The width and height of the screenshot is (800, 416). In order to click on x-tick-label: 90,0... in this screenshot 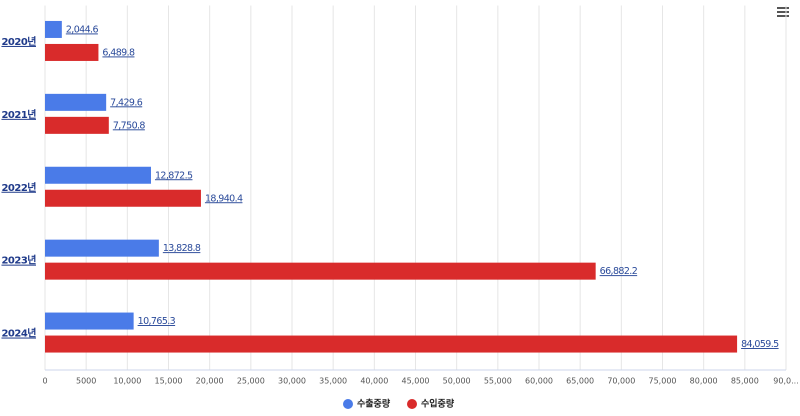, I will do `click(785, 381)`.